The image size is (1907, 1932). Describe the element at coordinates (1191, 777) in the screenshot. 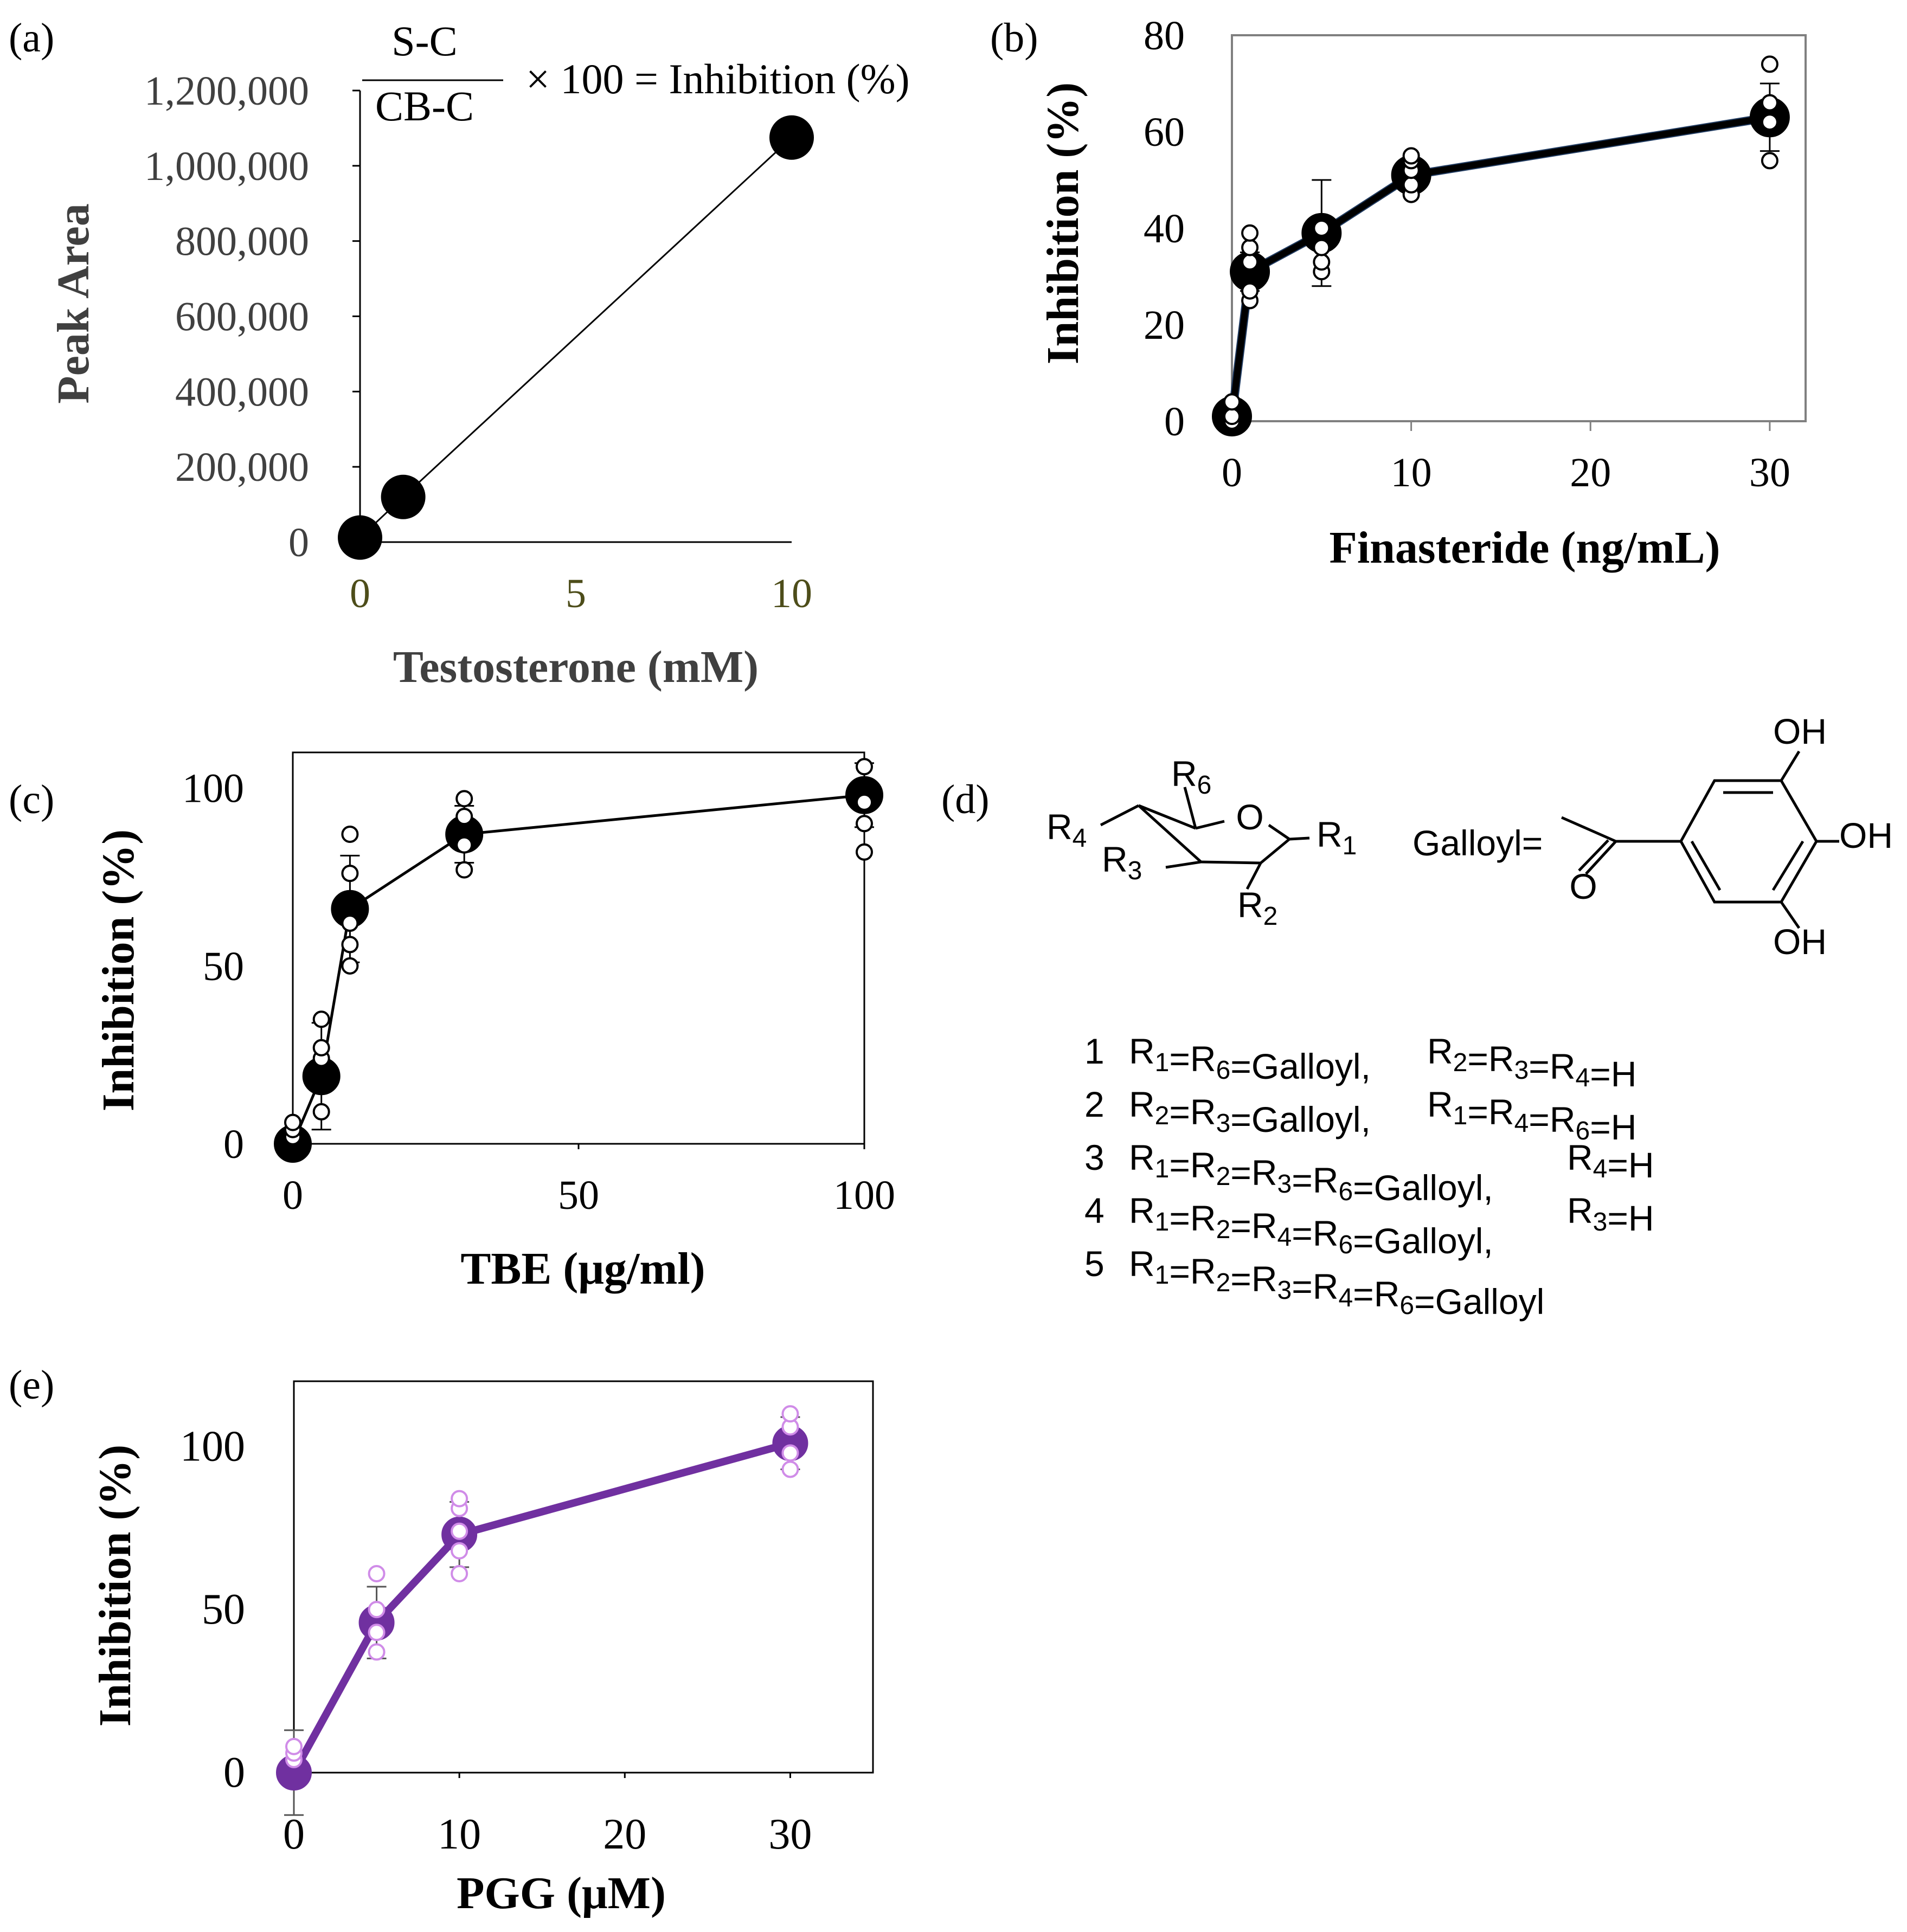

I see `substituent-r6: R6` at that location.